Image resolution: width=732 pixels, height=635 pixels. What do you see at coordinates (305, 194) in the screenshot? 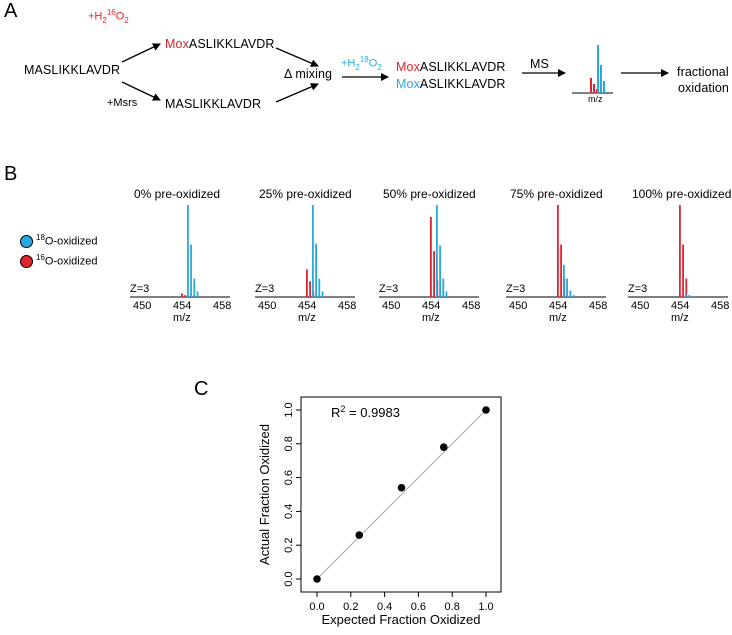
I see `spectrum-title: 25% pre-oxidized` at bounding box center [305, 194].